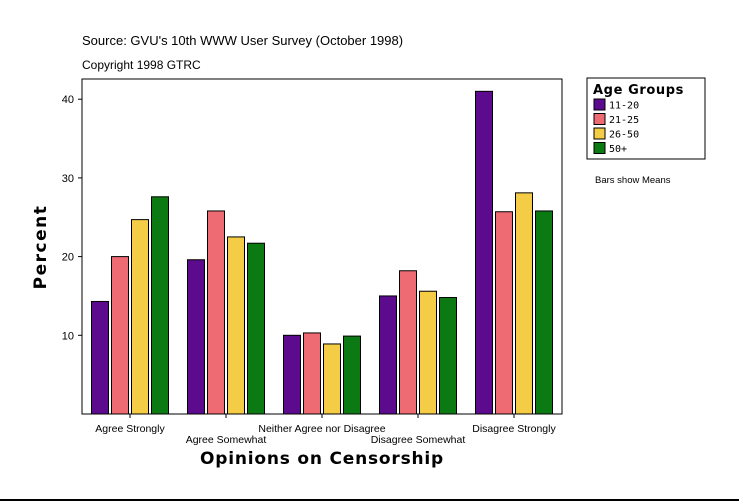  Describe the element at coordinates (624, 135) in the screenshot. I see `legend-label: 26-50` at that location.